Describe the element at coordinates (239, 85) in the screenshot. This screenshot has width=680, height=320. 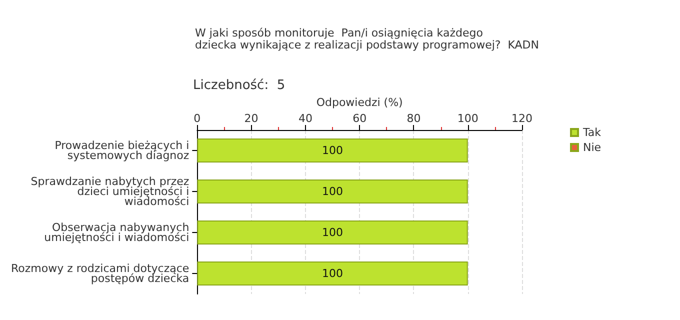
I see `chart-subtitle: Liczebność: 5` at that location.